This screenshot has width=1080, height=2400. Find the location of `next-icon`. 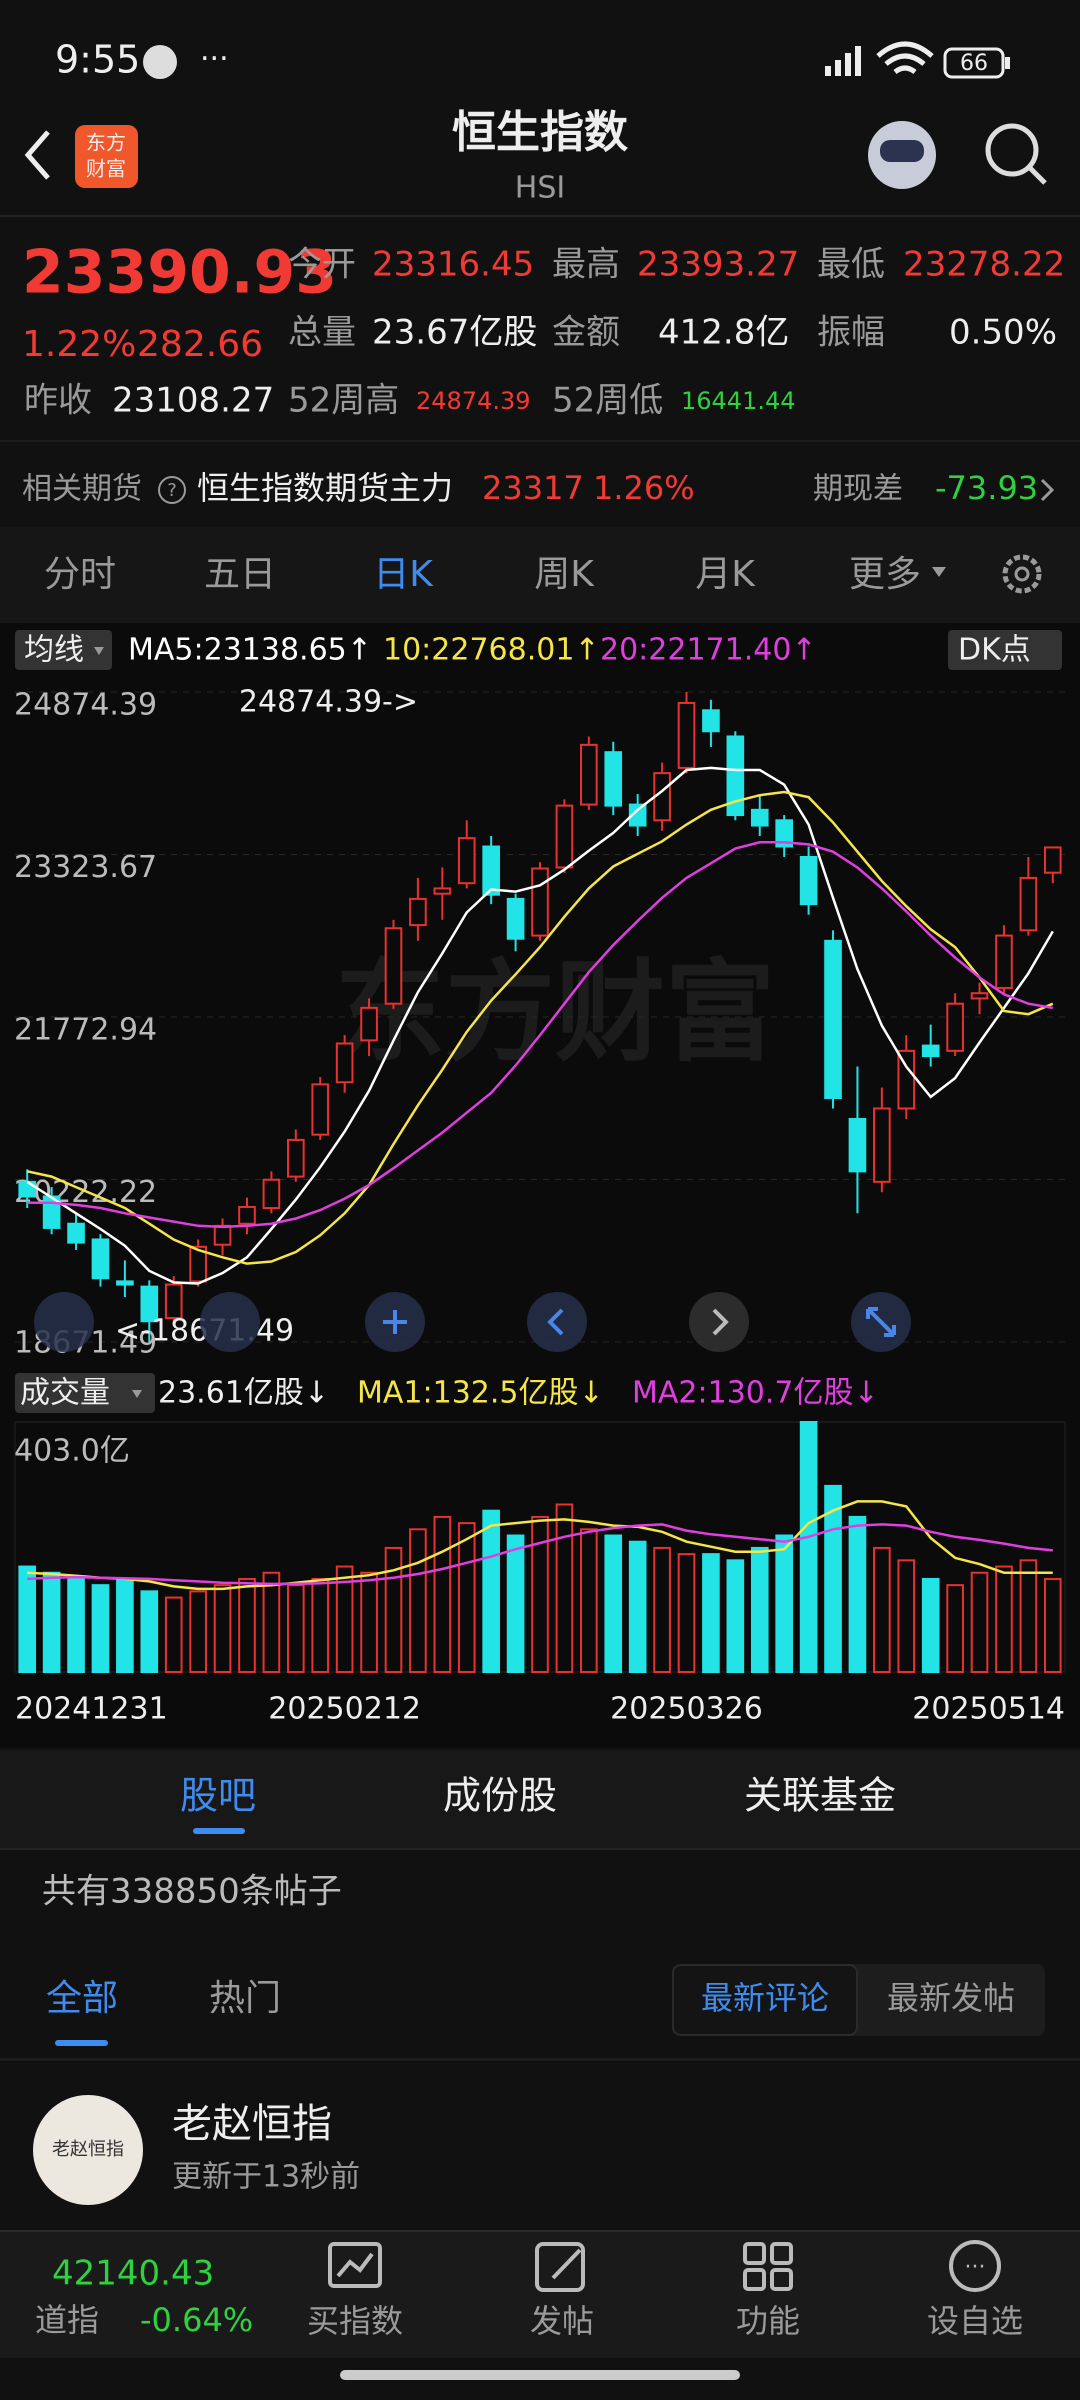

next-icon is located at coordinates (720, 1322).